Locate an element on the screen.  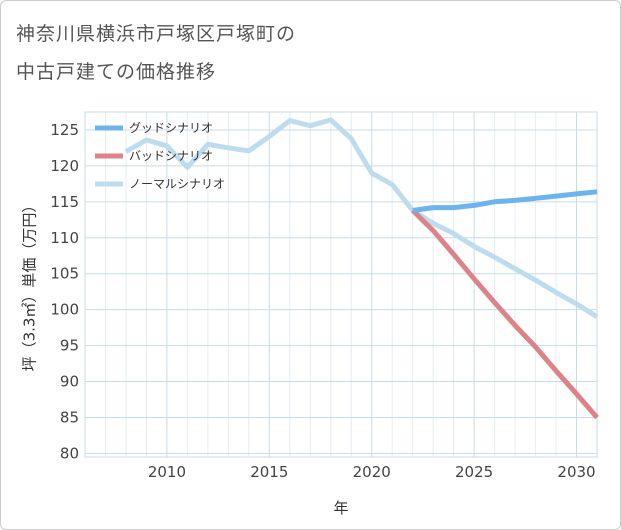
x-tick-label: 2025 is located at coordinates (474, 472).